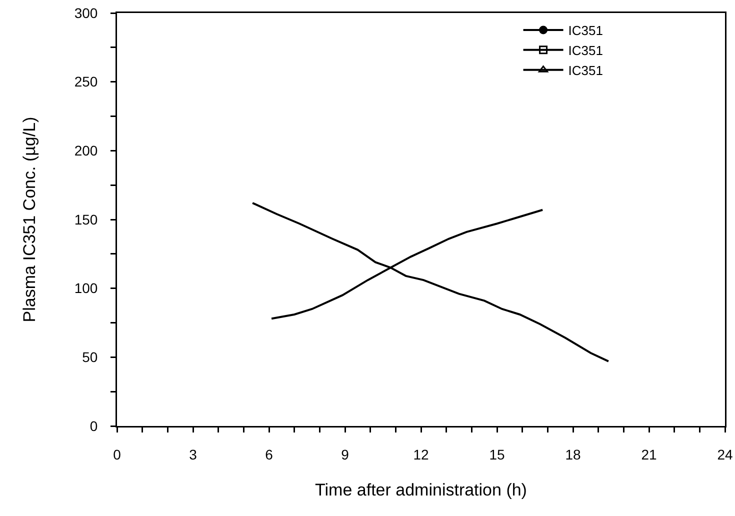 This screenshot has width=735, height=516. Describe the element at coordinates (573, 454) in the screenshot. I see `x-tick-label: 18` at that location.